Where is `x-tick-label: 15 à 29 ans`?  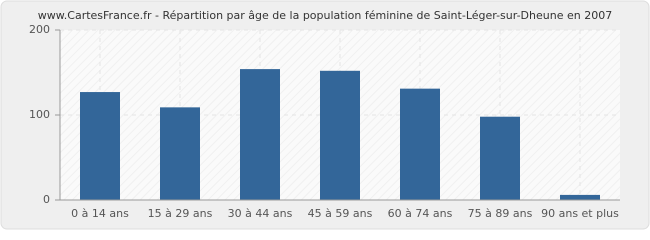
x-tick-label: 15 à 29 ans is located at coordinates (180, 213).